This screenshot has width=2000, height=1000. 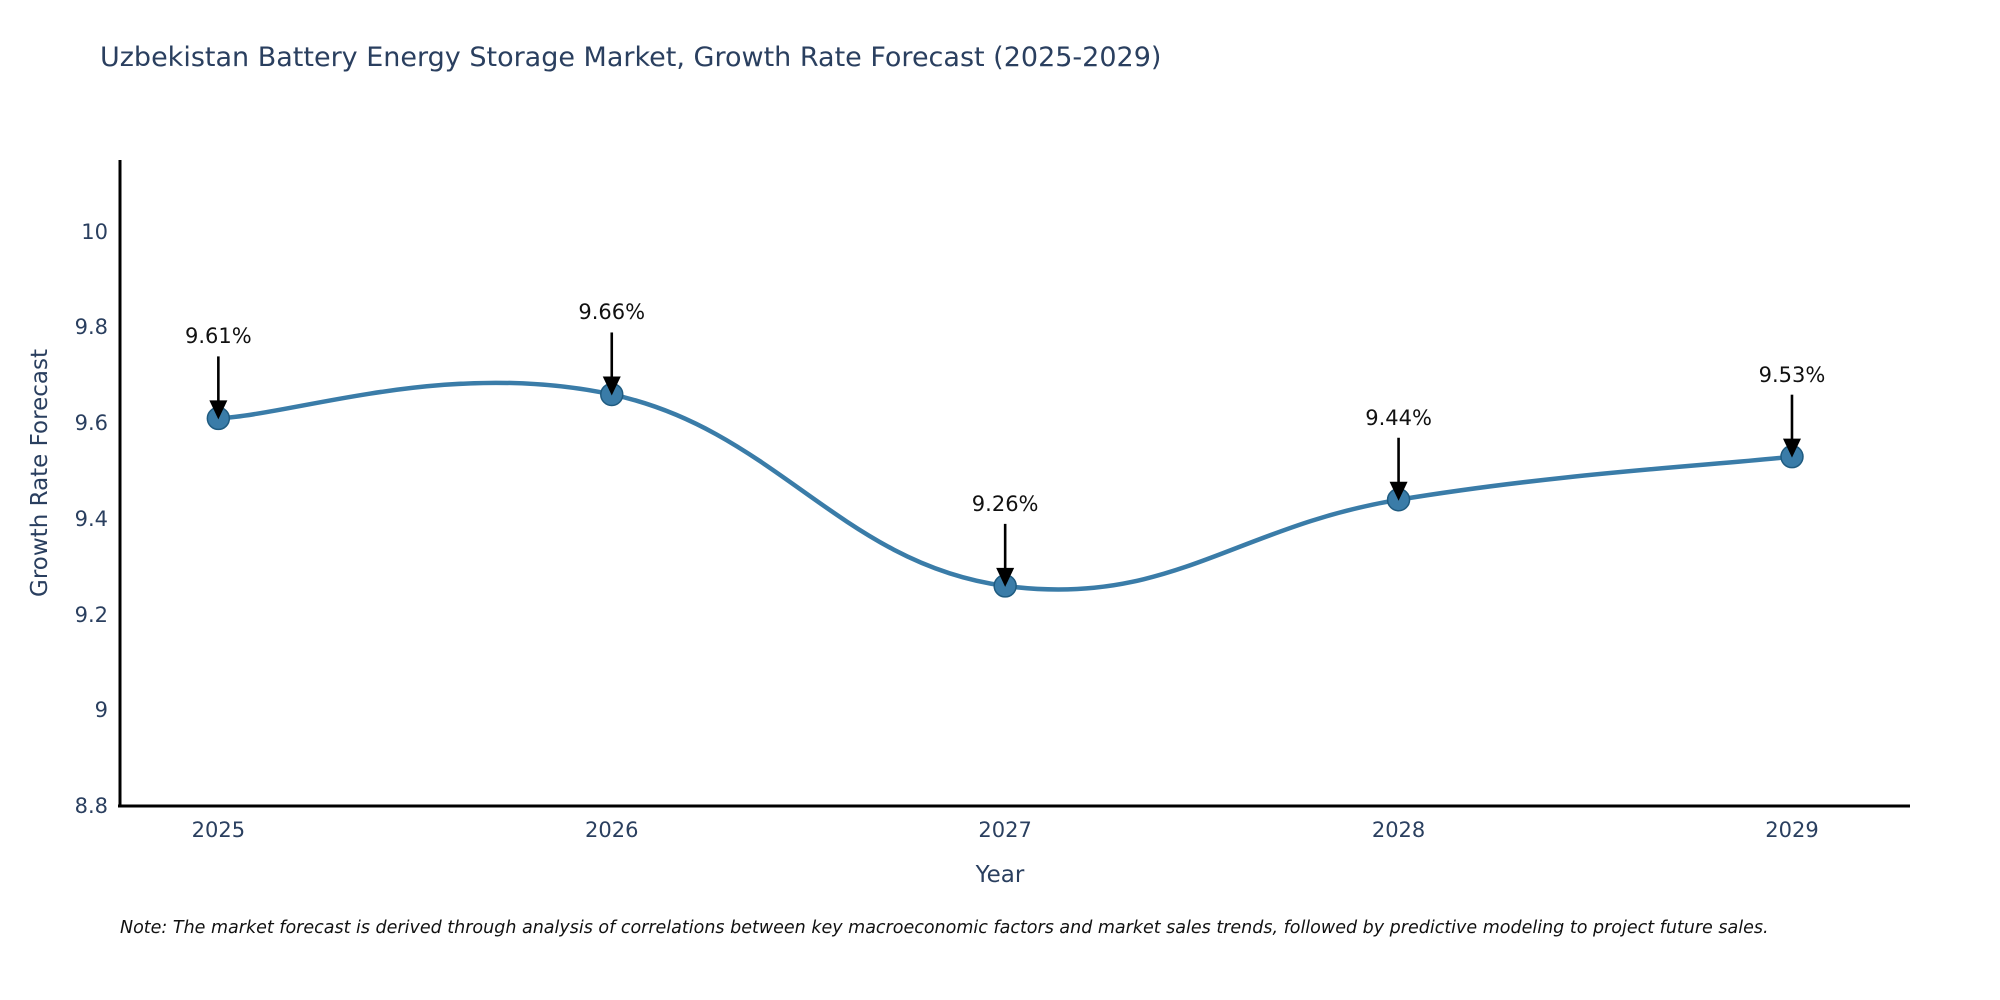 What do you see at coordinates (612, 830) in the screenshot?
I see `x-tick-label: 2026` at bounding box center [612, 830].